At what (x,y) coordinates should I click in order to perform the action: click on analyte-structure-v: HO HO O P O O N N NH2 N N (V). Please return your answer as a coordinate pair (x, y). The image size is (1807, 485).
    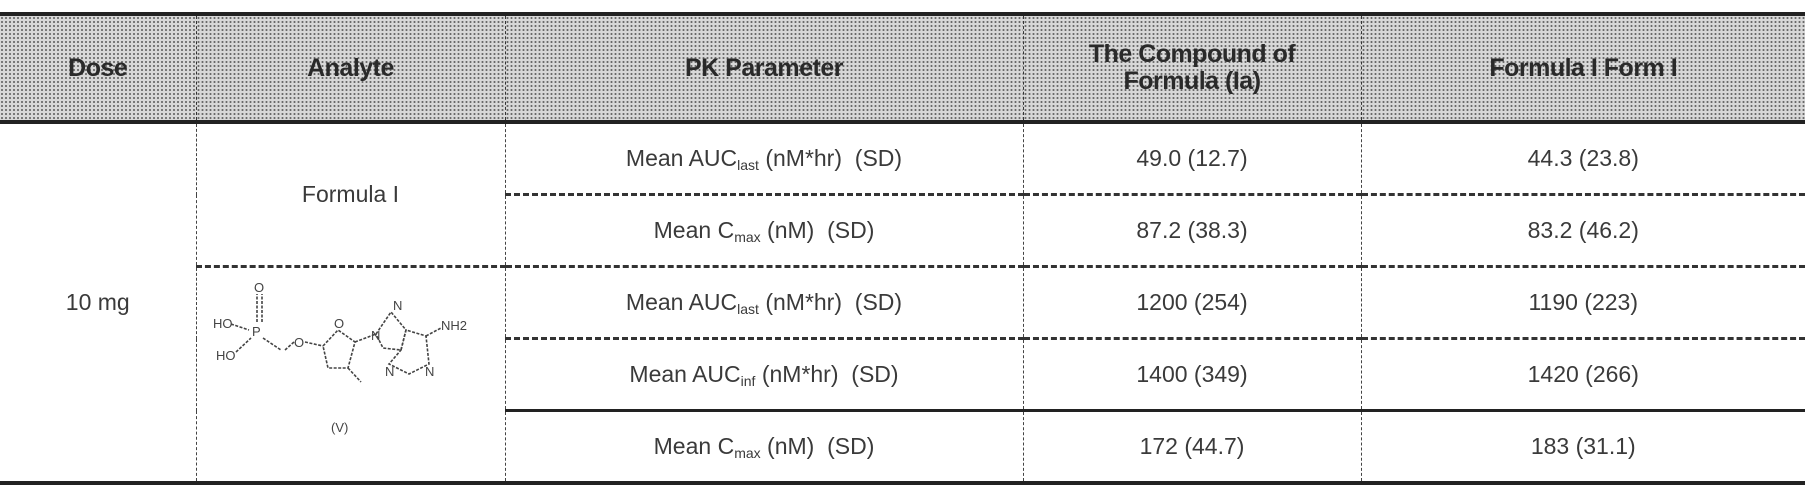
    Looking at the image, I should click on (350, 375).